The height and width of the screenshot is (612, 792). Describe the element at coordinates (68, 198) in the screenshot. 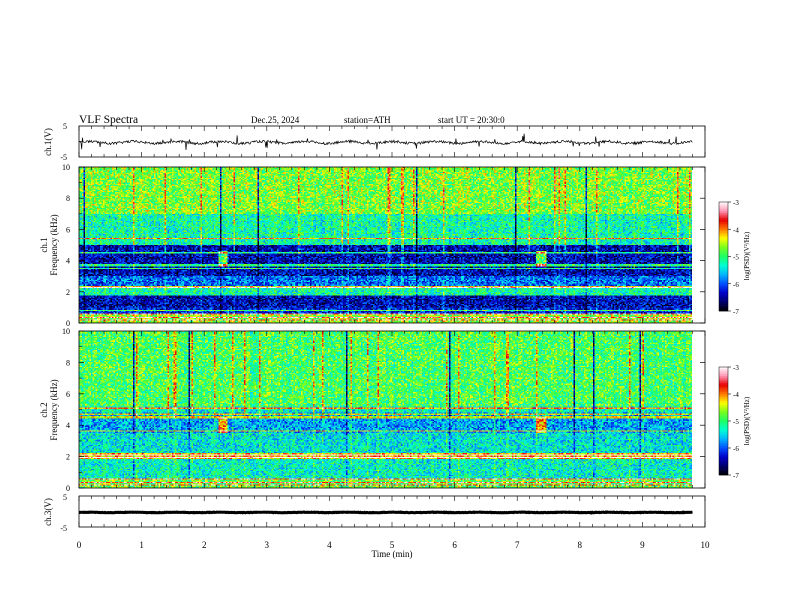

I see `ch1-spectrogram-ytick-label: 8` at that location.